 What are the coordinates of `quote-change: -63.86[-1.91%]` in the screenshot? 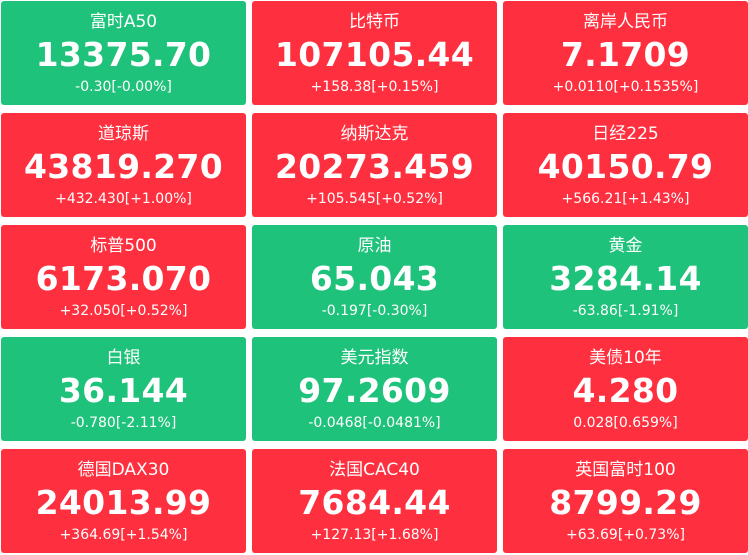 It's located at (625, 311).